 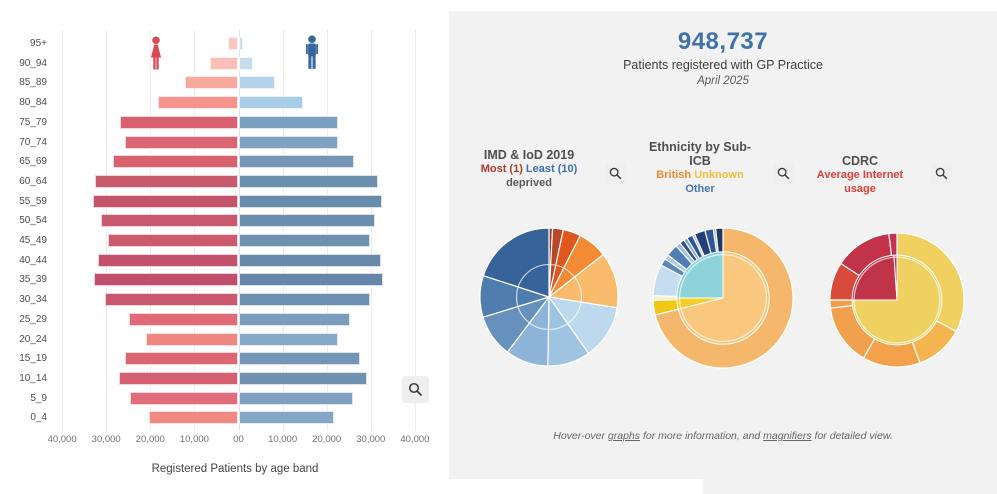 I want to click on imd-legend-most: Most (1), so click(x=501, y=169).